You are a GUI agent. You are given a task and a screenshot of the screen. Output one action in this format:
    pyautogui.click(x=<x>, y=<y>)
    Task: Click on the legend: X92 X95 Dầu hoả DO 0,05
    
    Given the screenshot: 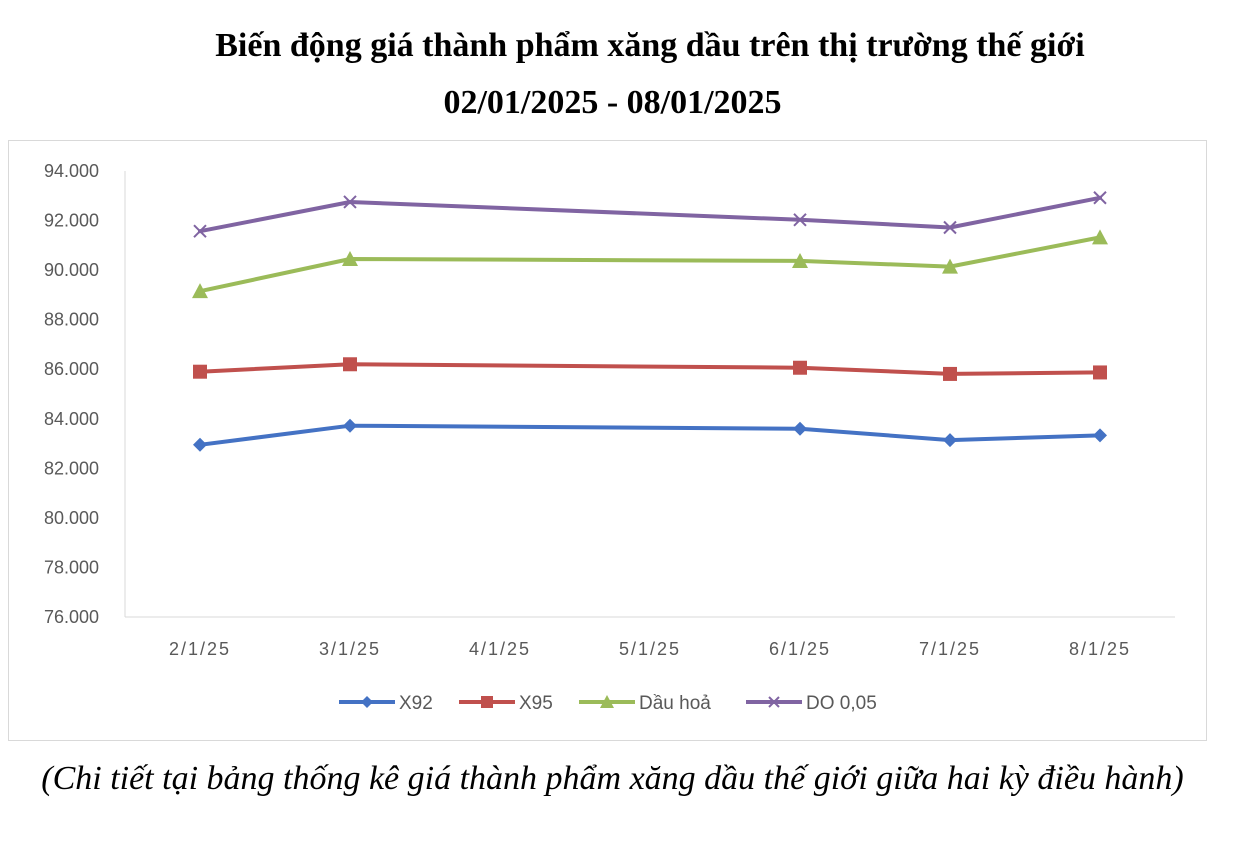 What is the action you would take?
    pyautogui.click(x=608, y=703)
    